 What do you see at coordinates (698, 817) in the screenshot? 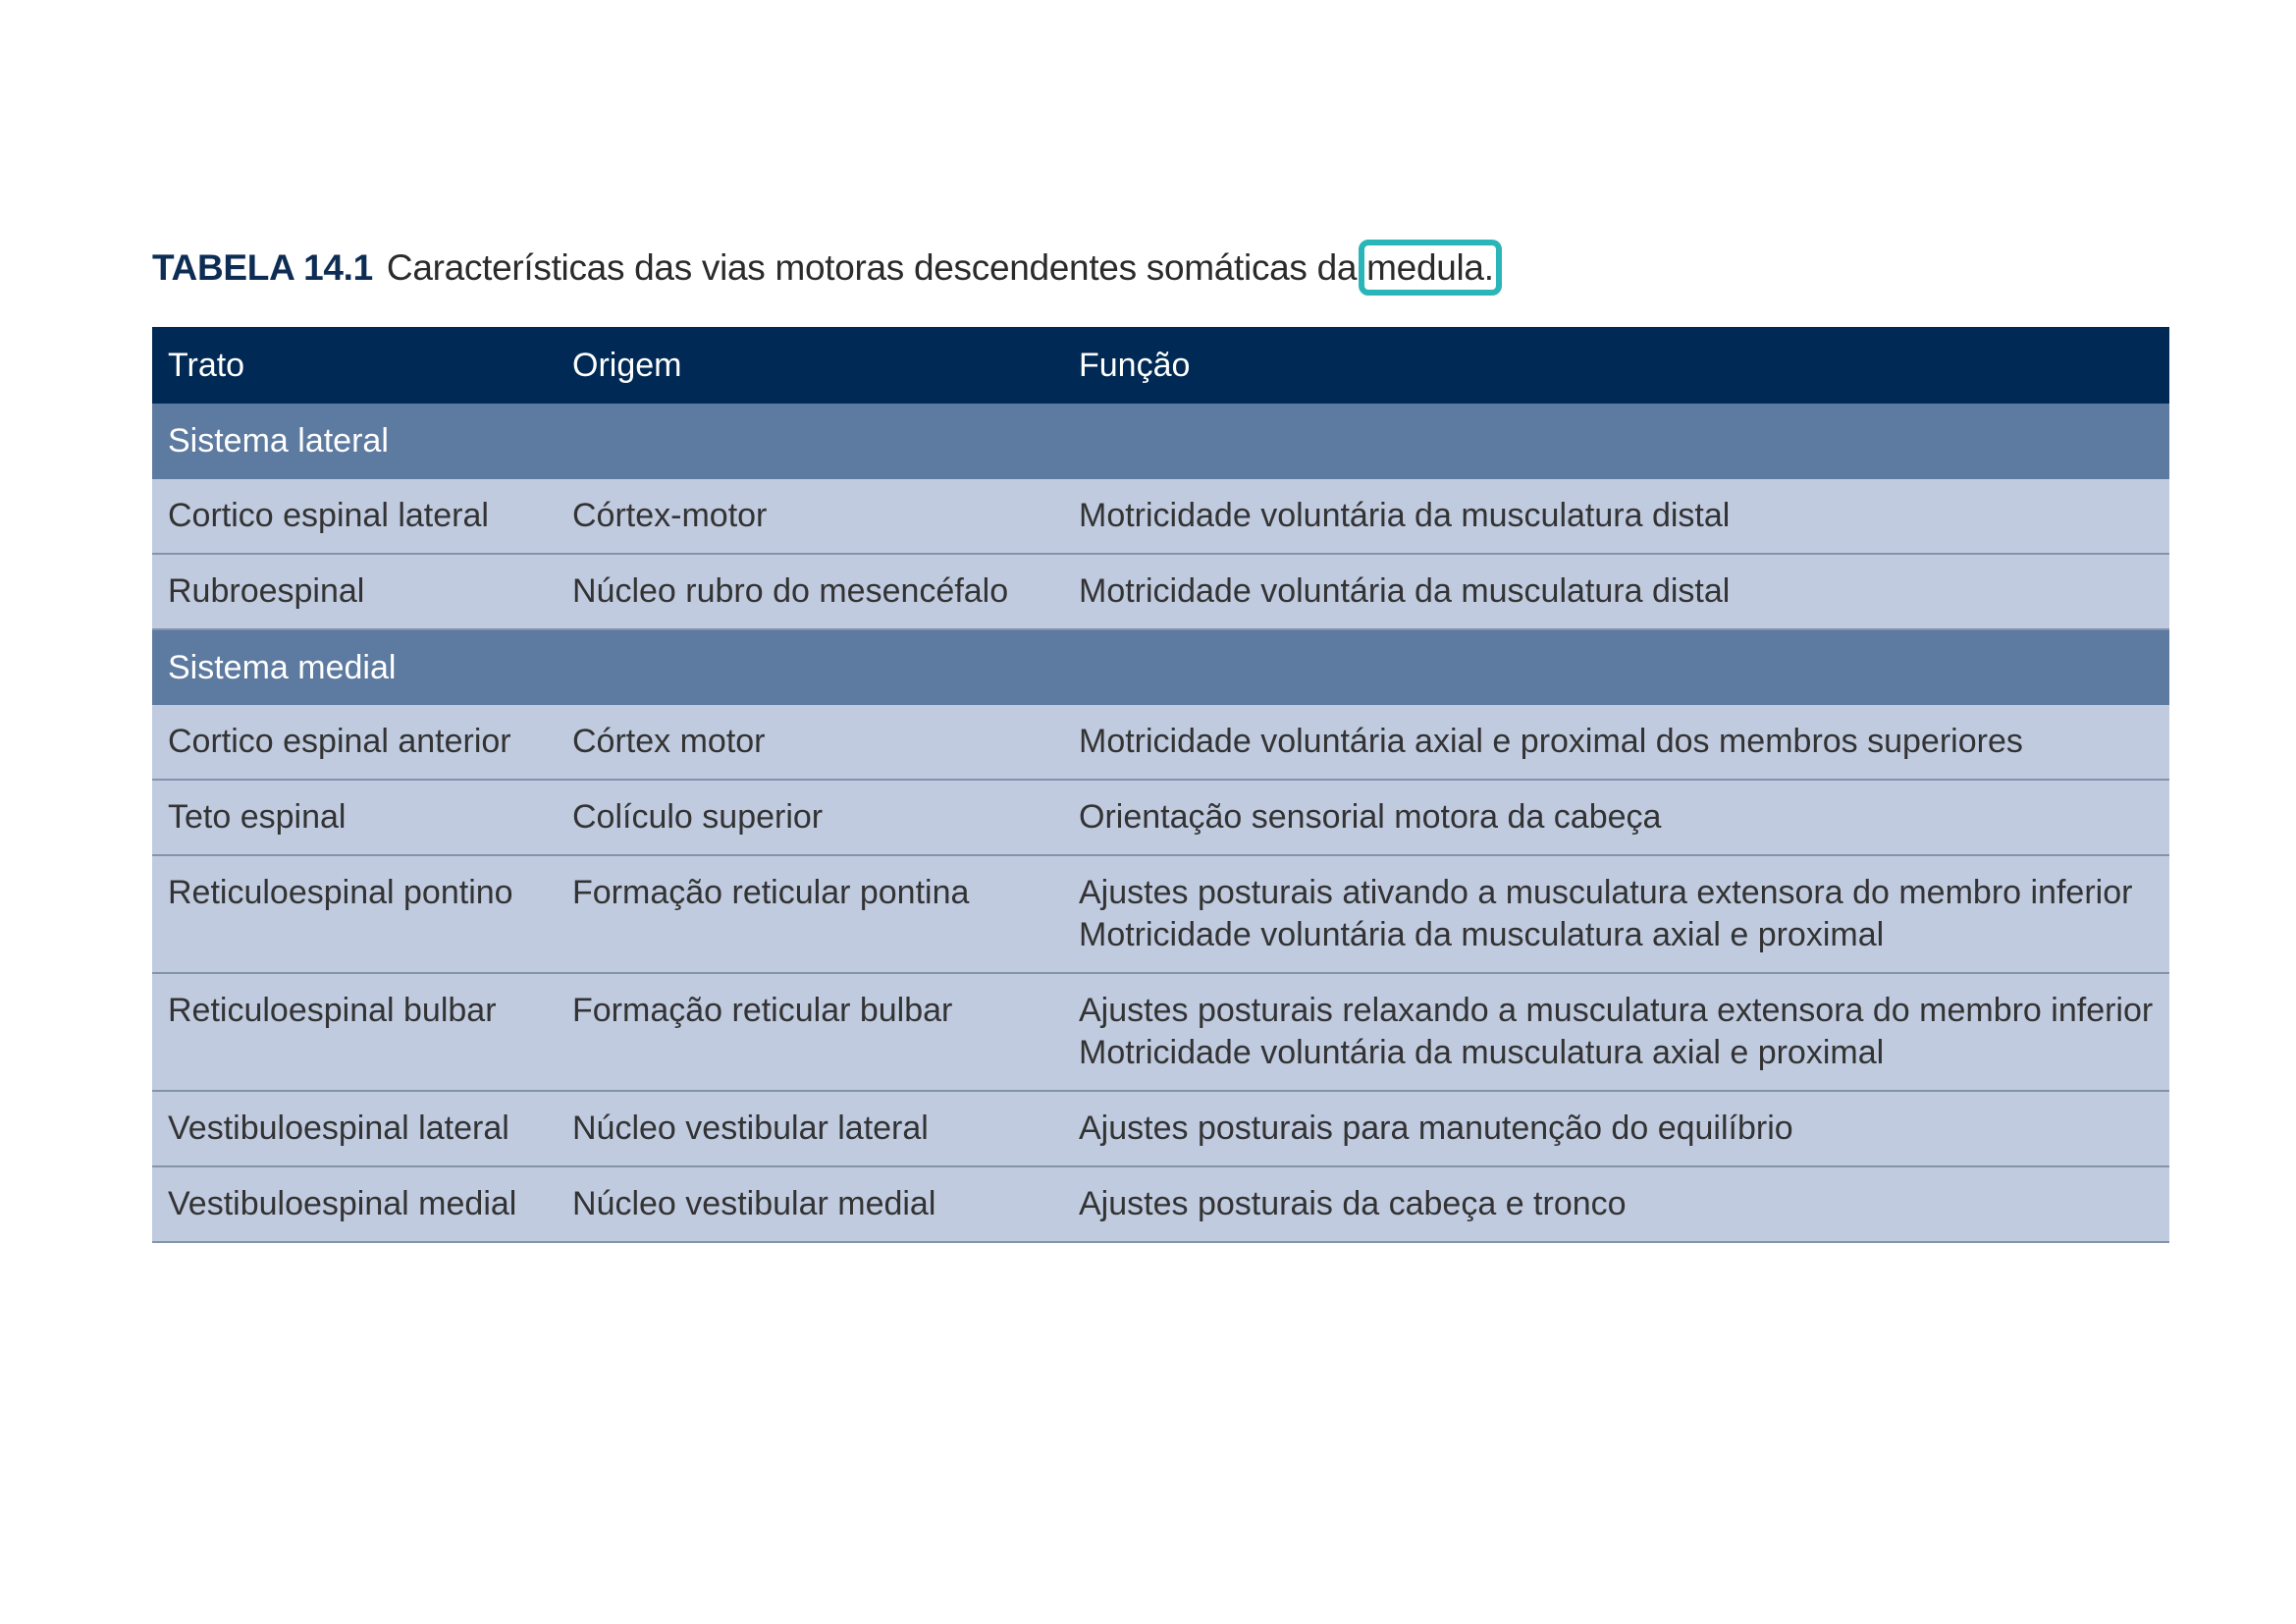
I see `cell-origem: Colículo superior` at bounding box center [698, 817].